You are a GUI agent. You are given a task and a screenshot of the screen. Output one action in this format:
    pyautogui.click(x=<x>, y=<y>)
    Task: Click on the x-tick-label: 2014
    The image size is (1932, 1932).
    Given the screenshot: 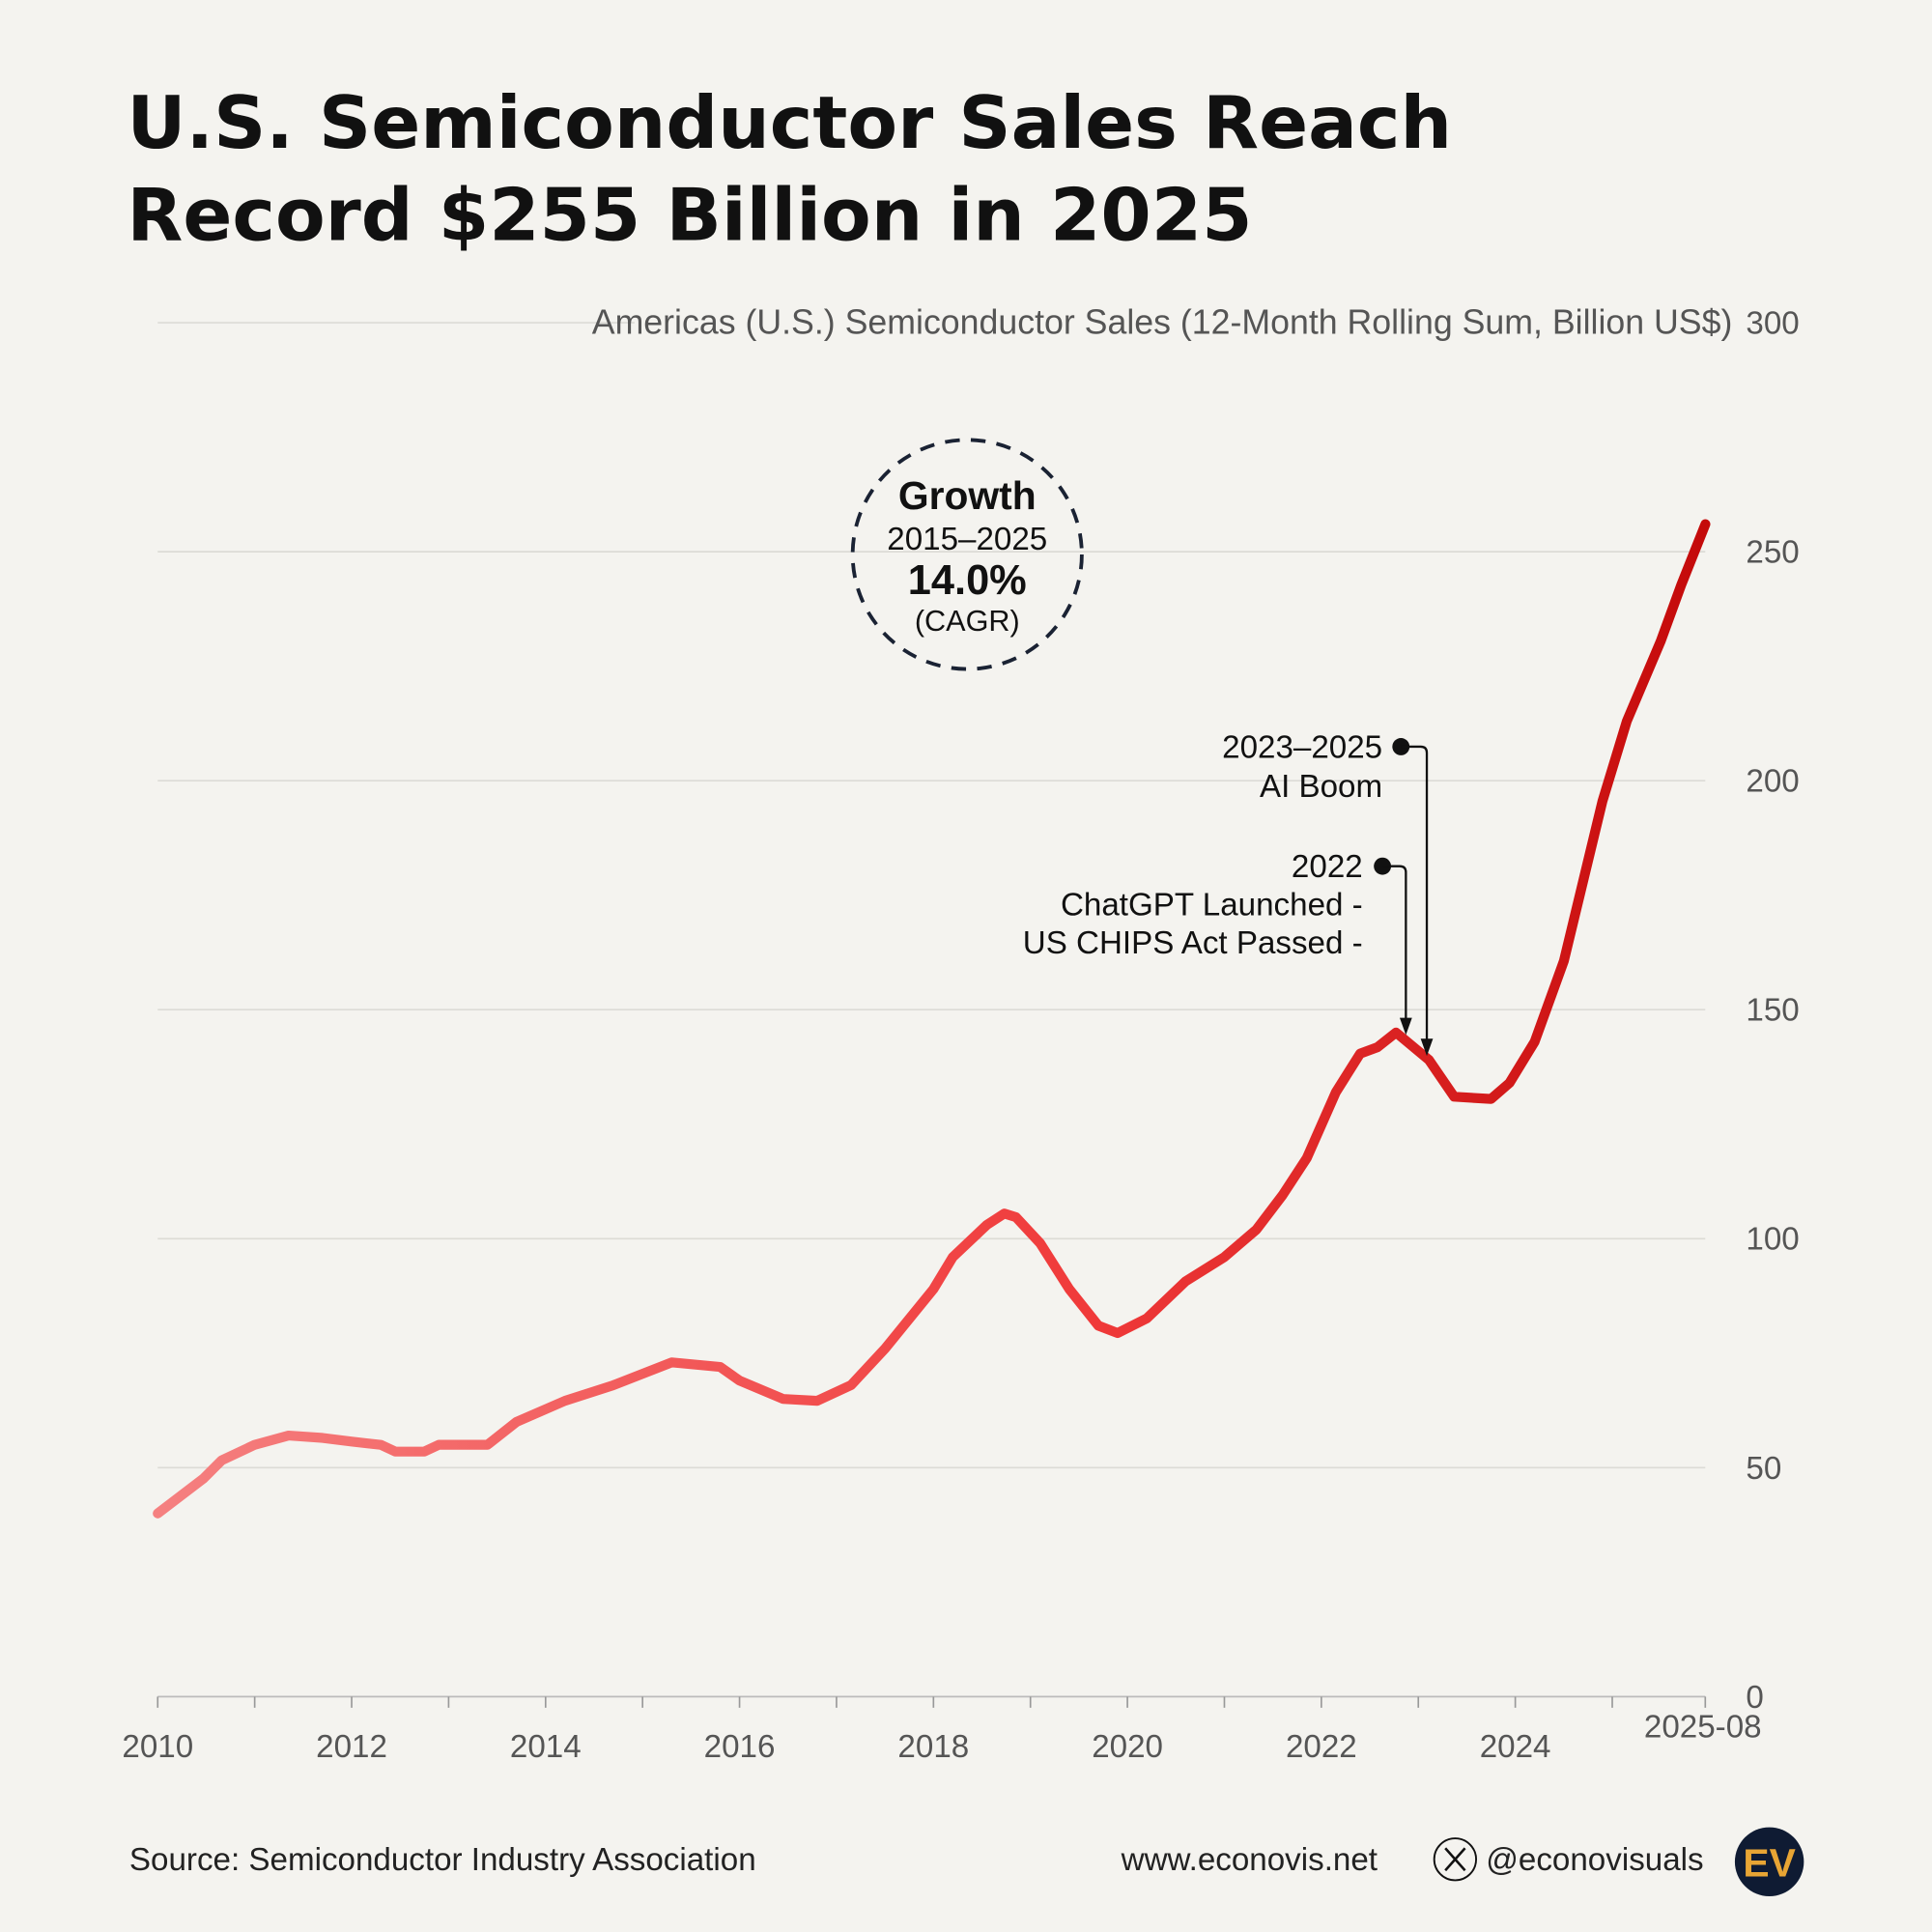 What is the action you would take?
    pyautogui.click(x=546, y=1747)
    